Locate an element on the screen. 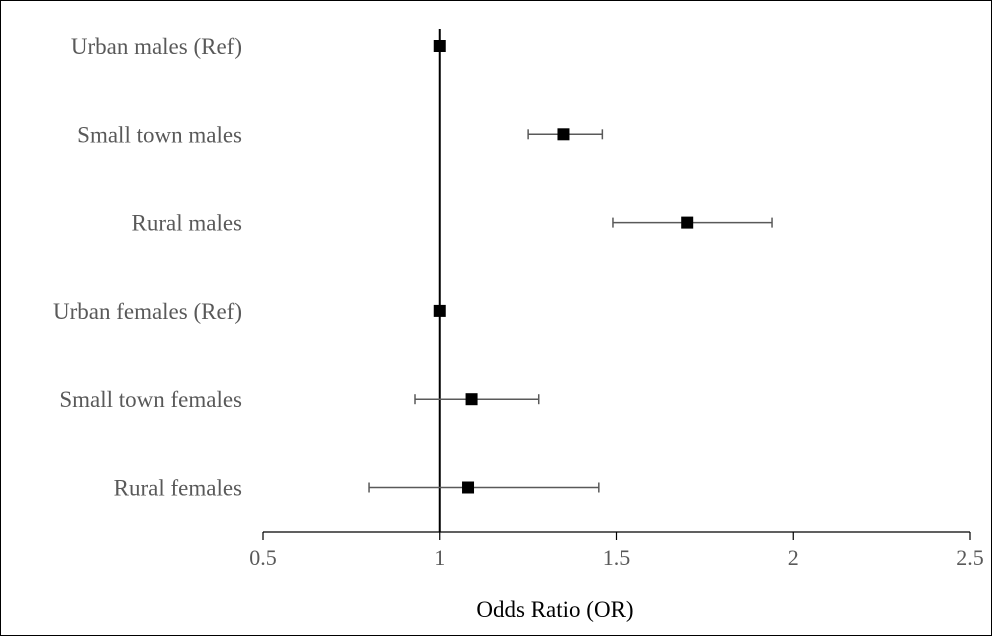 The height and width of the screenshot is (636, 992). category-label: Urban males (Ref) is located at coordinates (156, 46).